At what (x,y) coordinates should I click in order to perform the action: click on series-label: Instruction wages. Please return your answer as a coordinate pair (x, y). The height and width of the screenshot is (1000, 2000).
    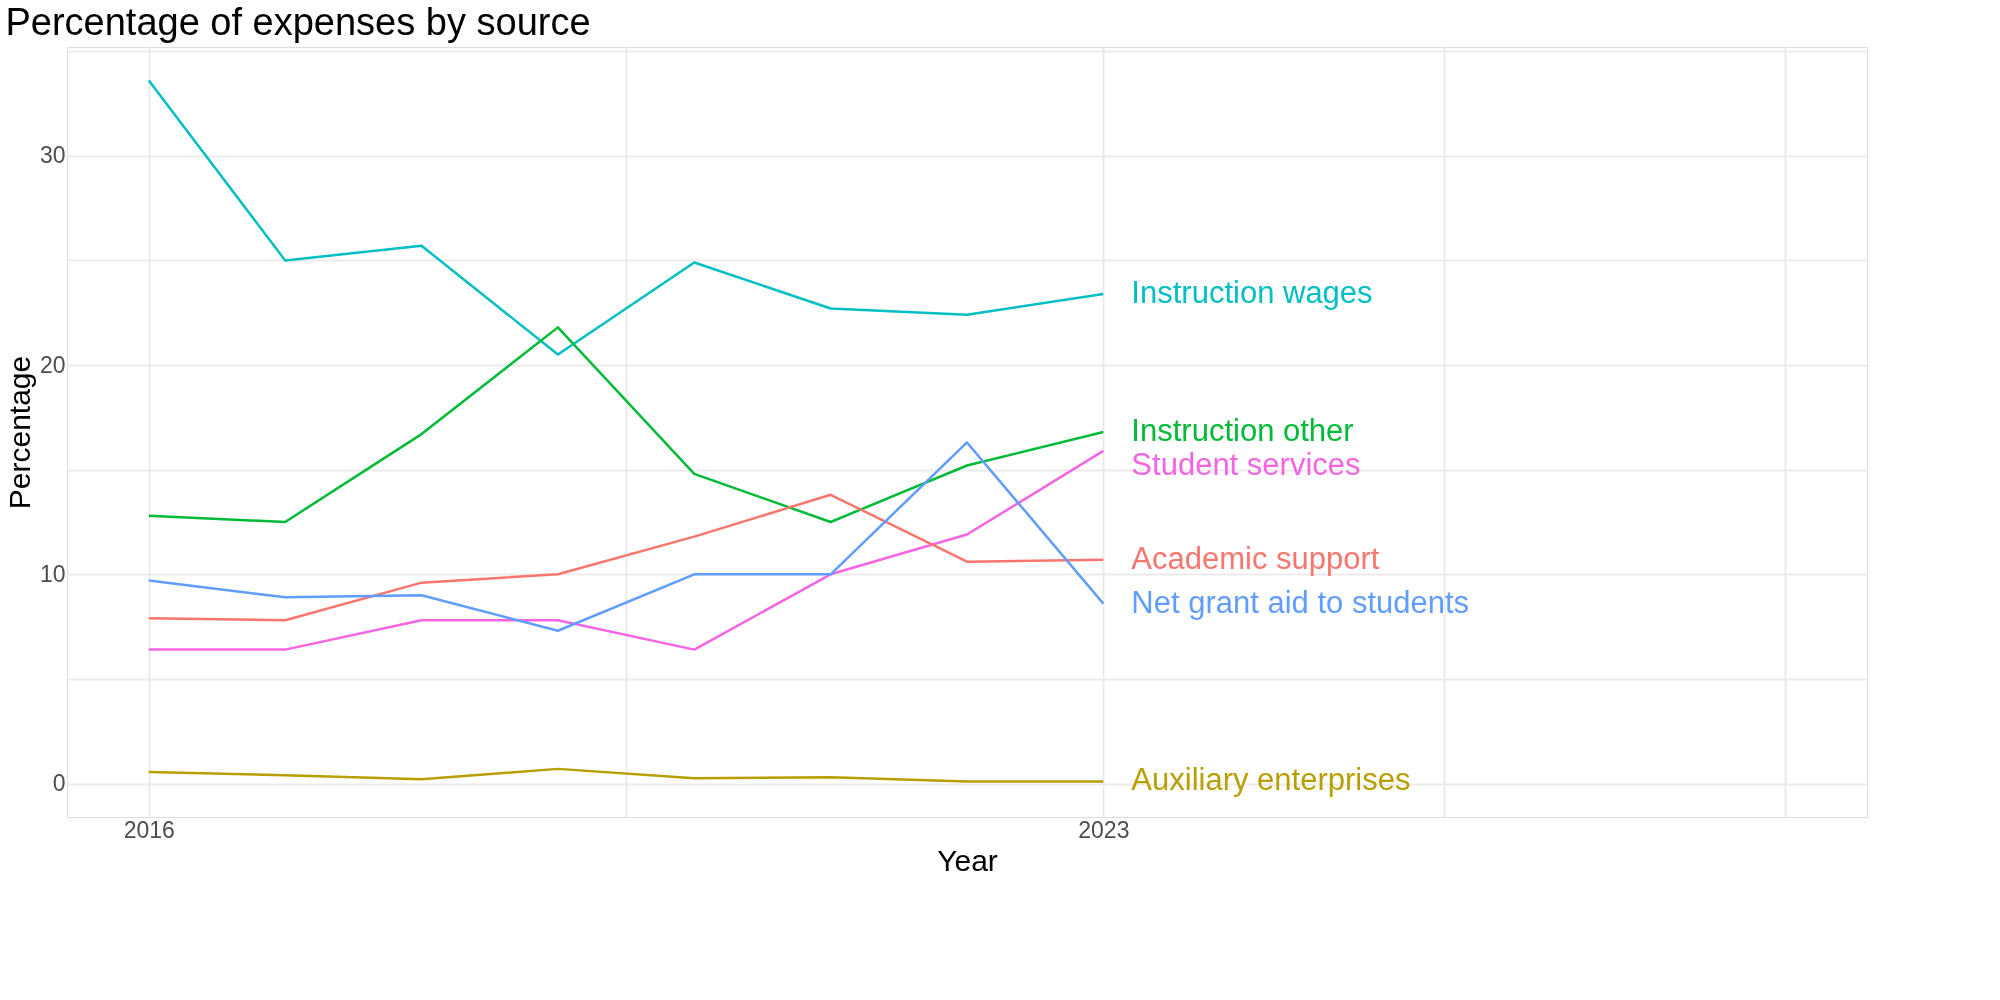
    Looking at the image, I should click on (1252, 292).